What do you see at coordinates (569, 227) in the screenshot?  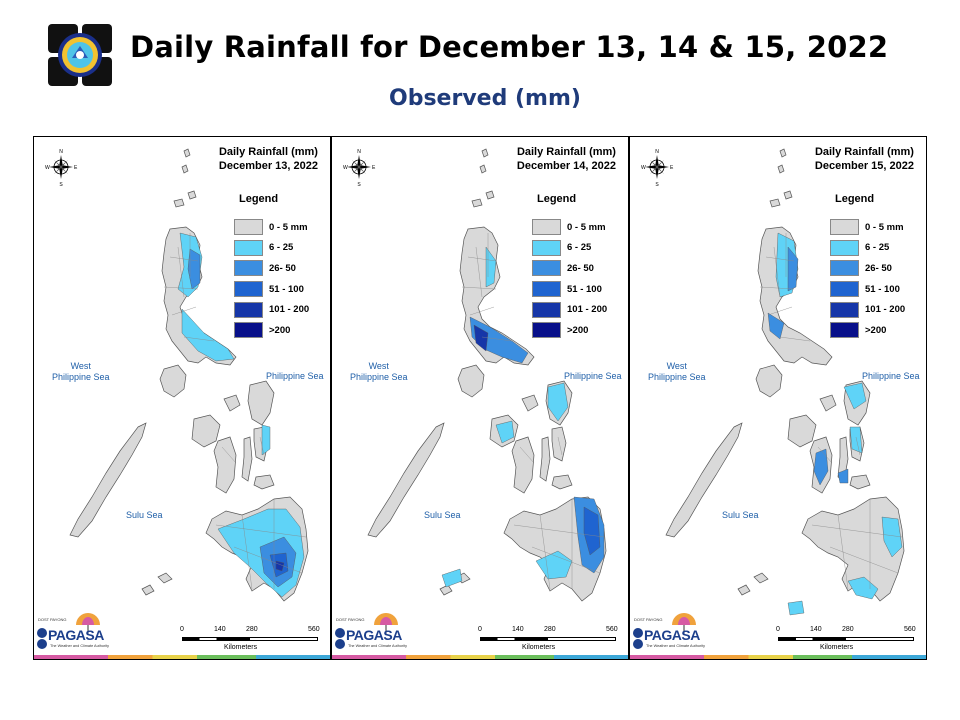 I see `legend-item: 0 - 5 mm` at bounding box center [569, 227].